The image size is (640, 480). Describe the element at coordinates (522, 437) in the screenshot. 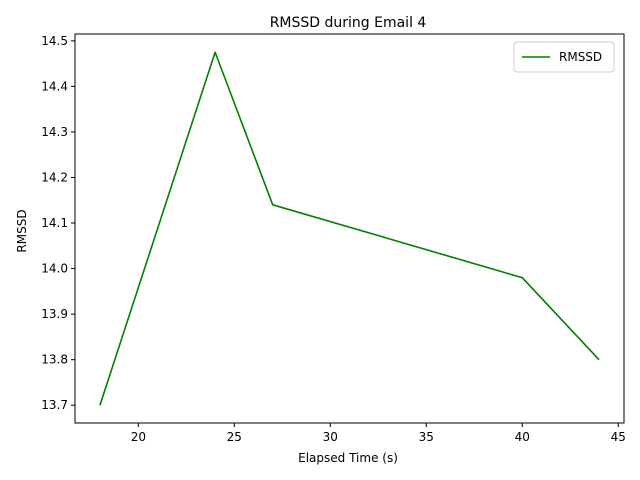

I see `x-tick-label: 40` at that location.